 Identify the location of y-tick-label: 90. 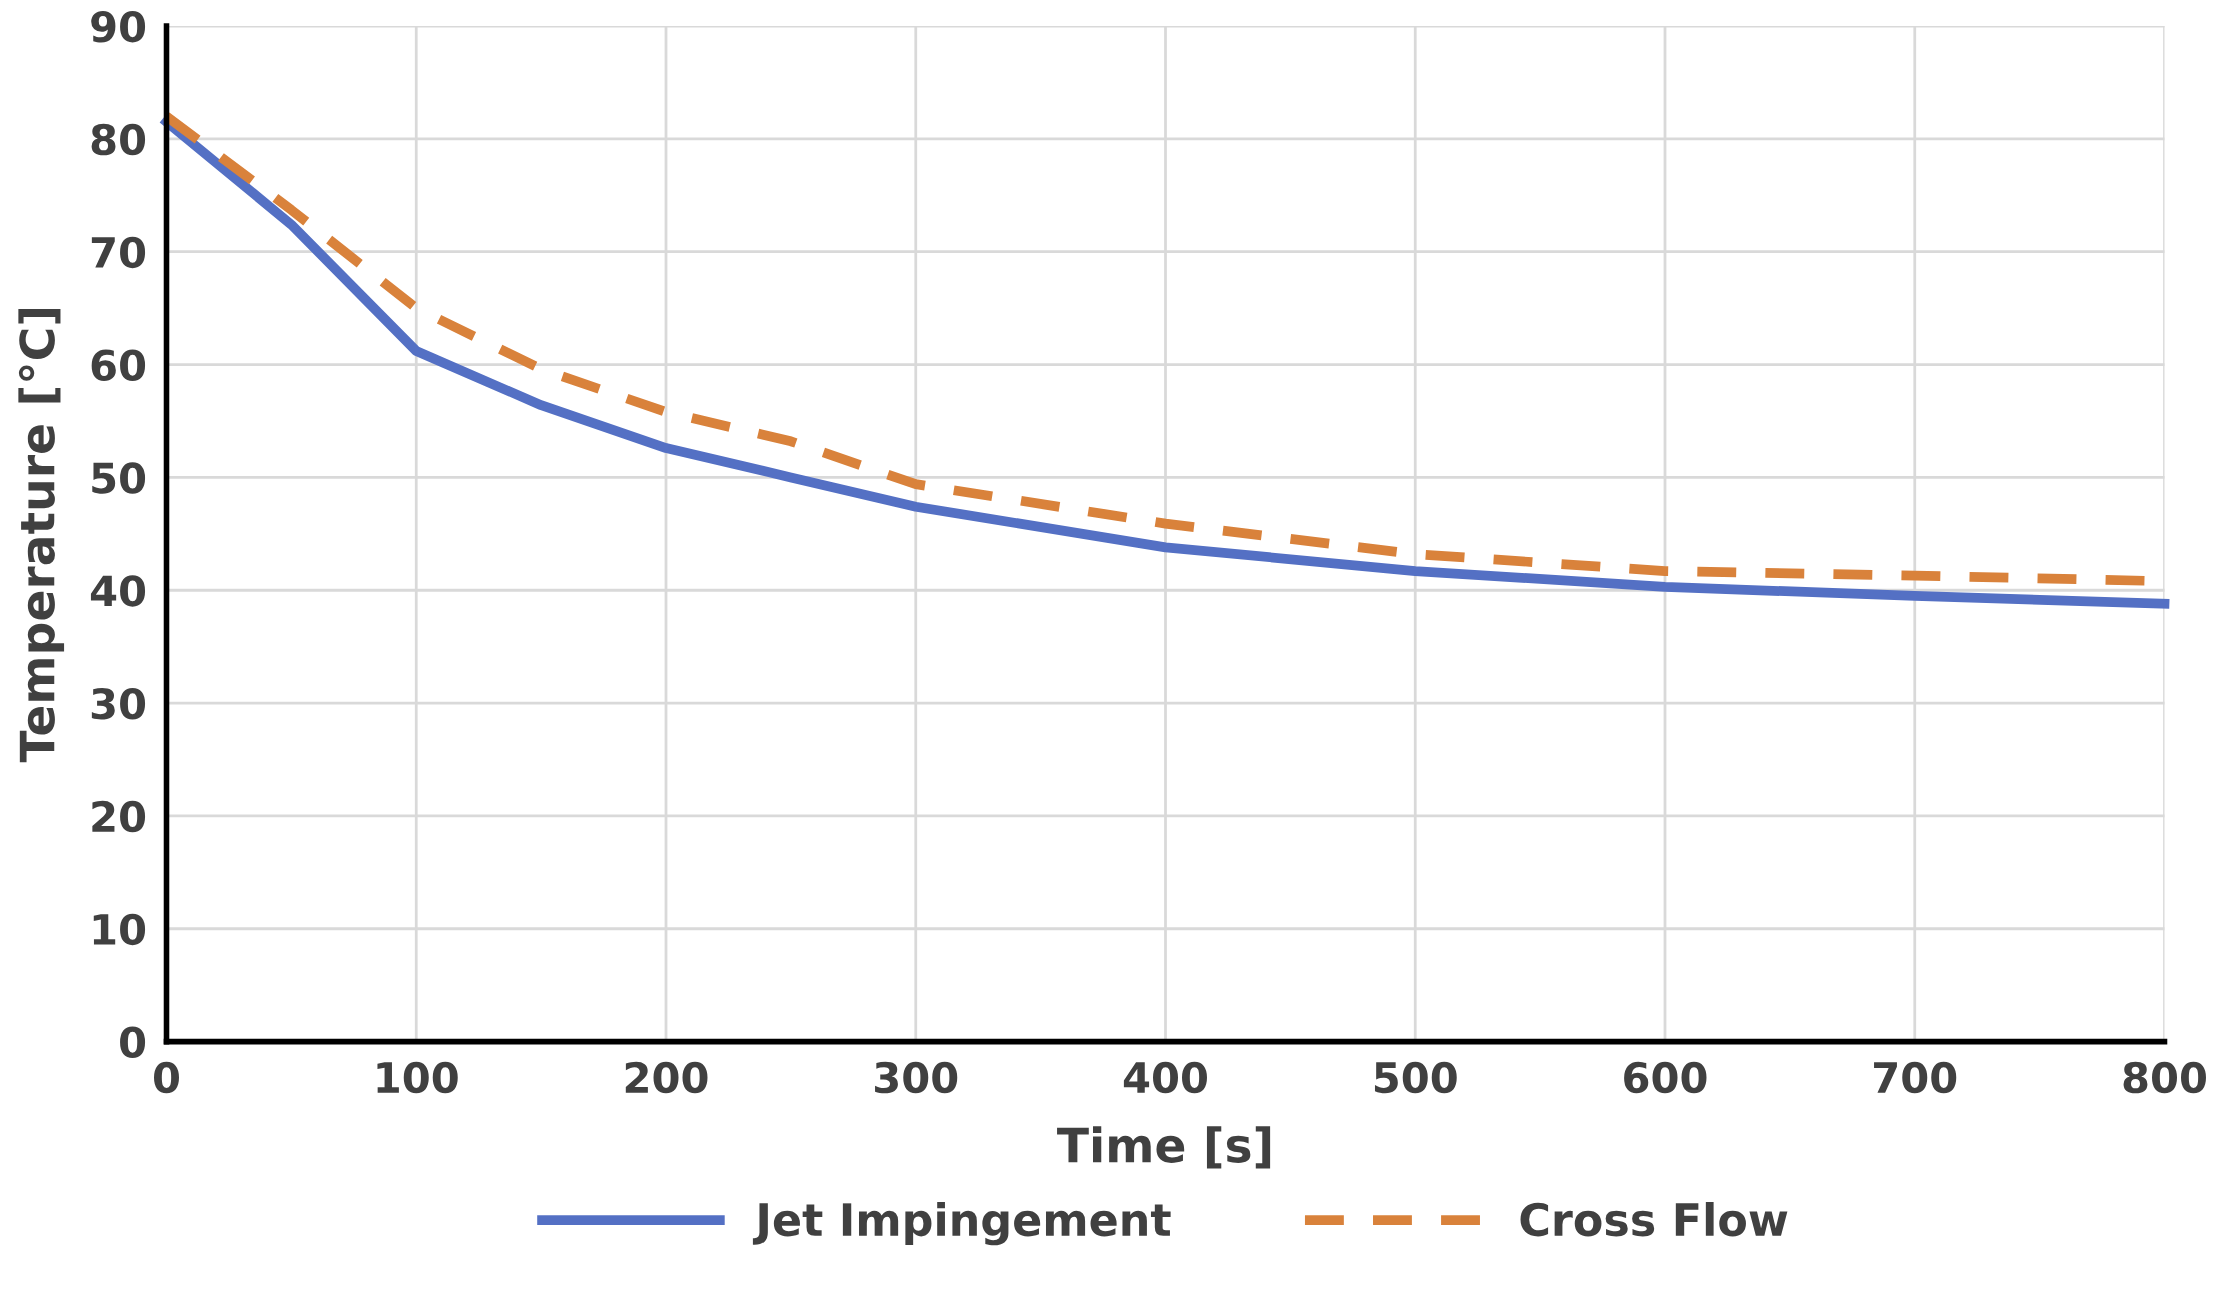
(118, 26).